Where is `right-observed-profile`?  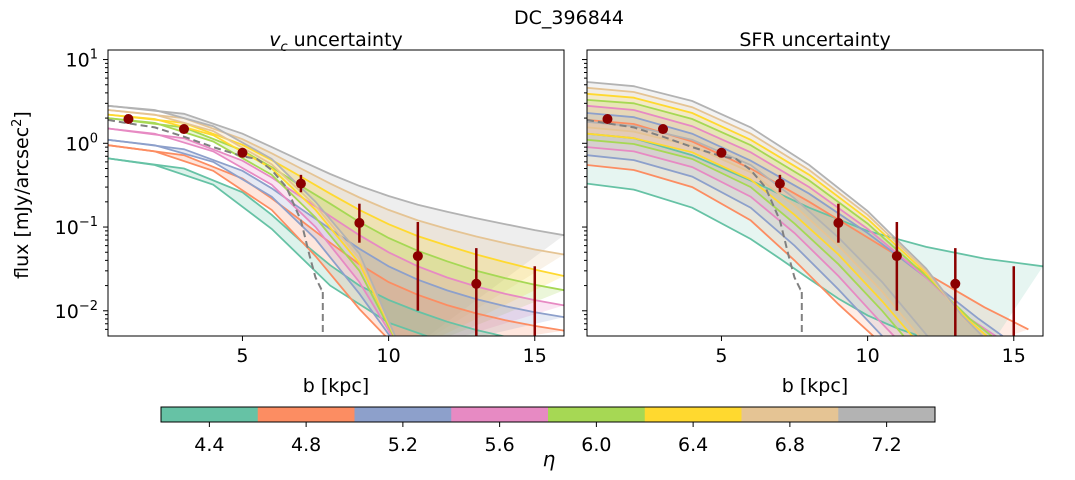 right-observed-profile is located at coordinates (695, 227).